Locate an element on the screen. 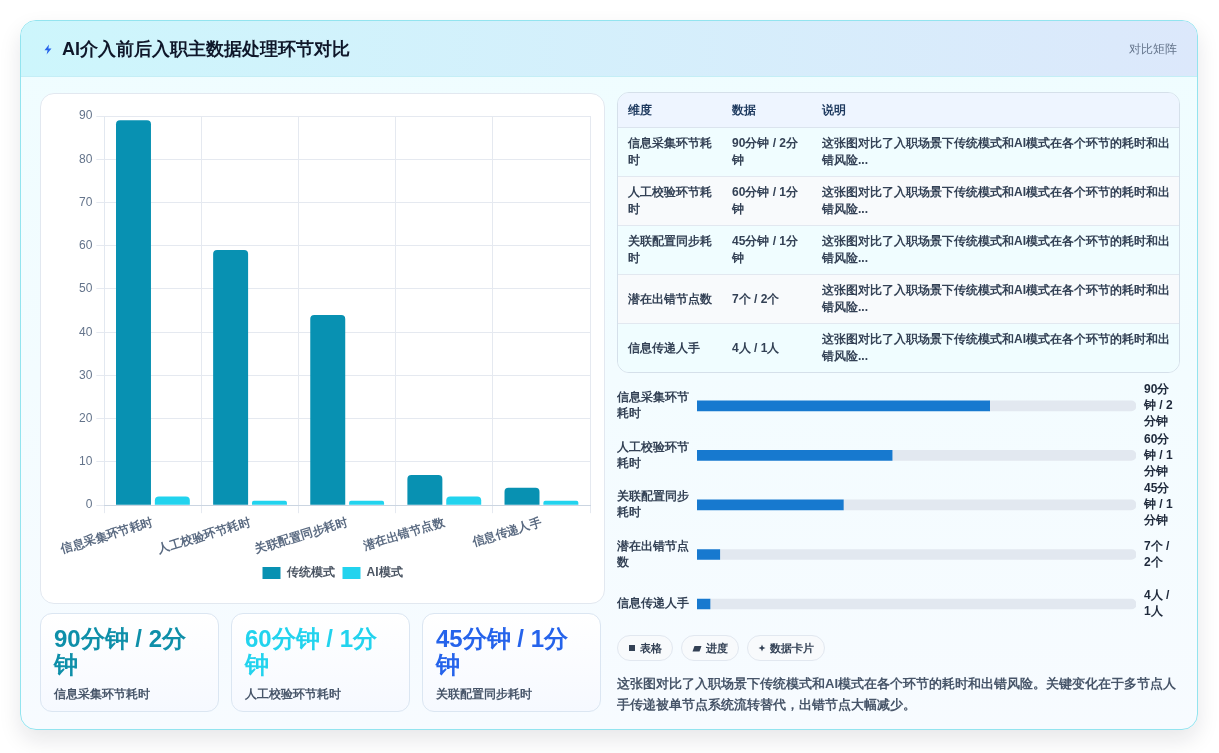 Image resolution: width=1219 pixels, height=753 pixels. y-tick-label: 20 is located at coordinates (85, 417).